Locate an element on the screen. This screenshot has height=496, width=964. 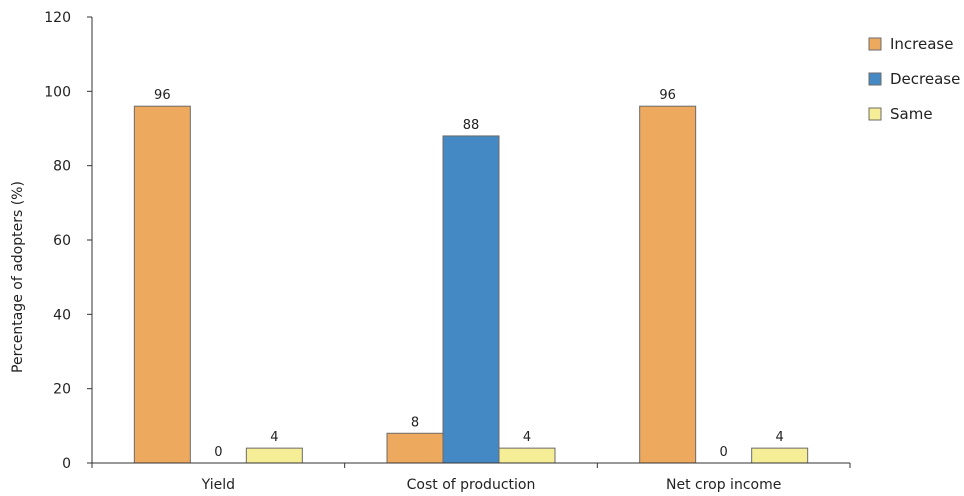
y-tick-label: 20 is located at coordinates (62, 390).